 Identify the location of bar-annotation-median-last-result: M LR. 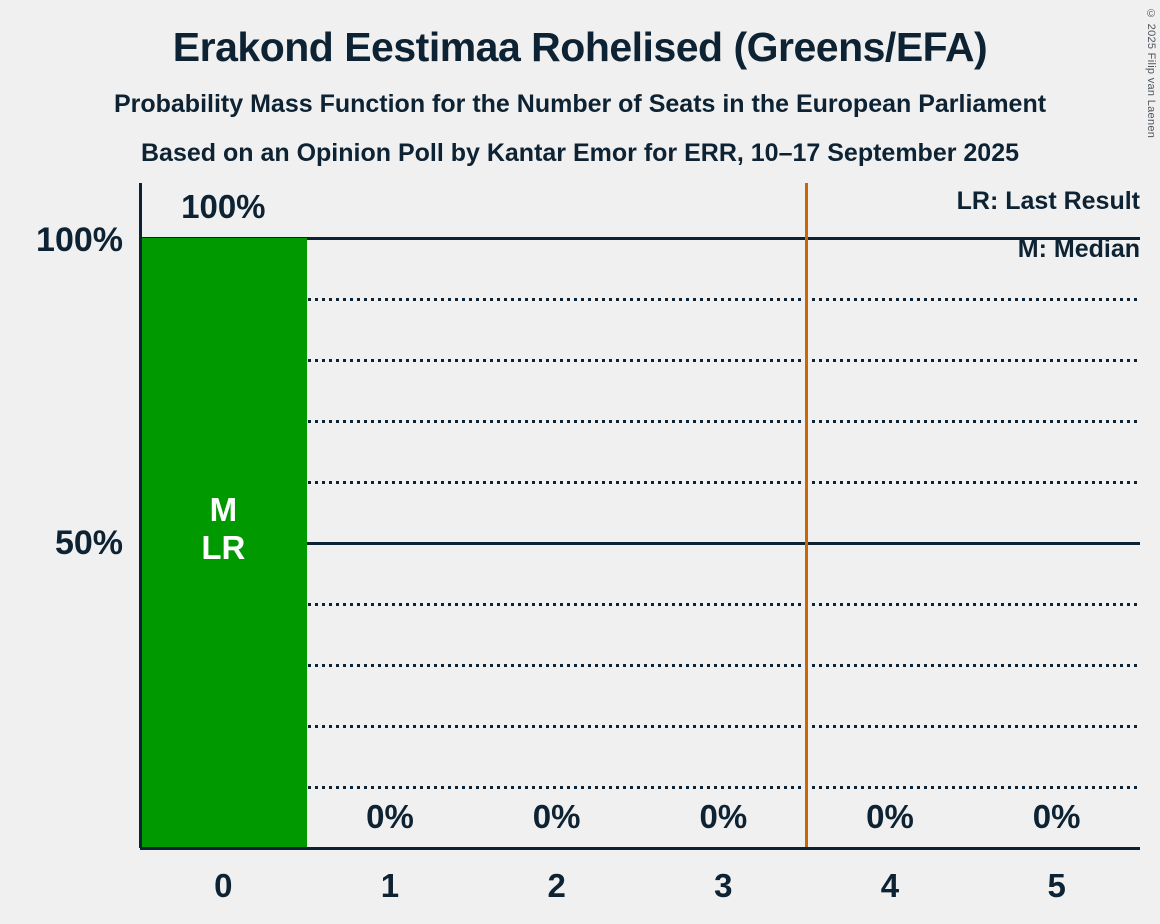
(223, 529).